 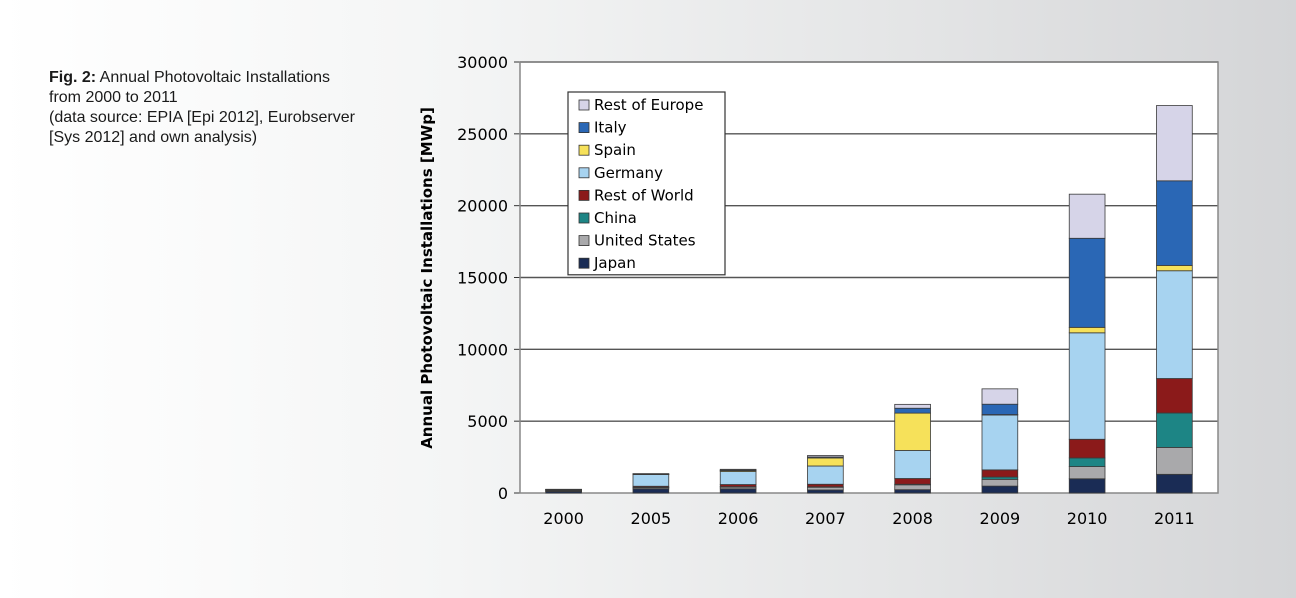 I want to click on caption-line-4: [Sys 2012] and own analysis), so click(x=153, y=137).